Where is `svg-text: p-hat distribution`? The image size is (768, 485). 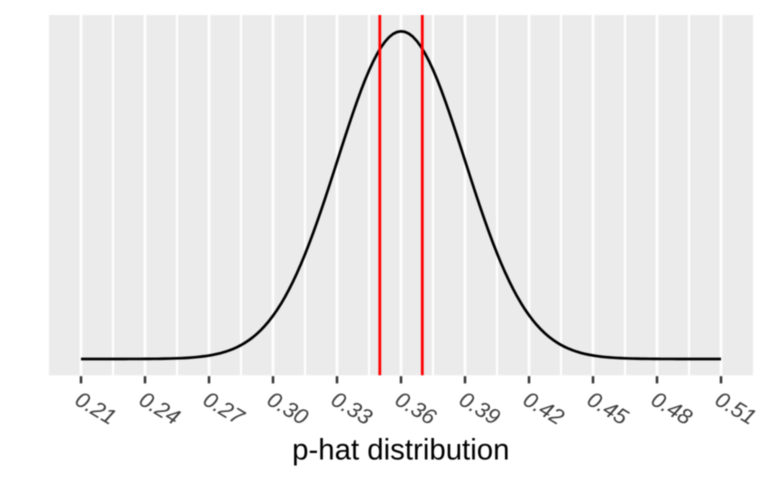
svg-text: p-hat distribution is located at coordinates (400, 450).